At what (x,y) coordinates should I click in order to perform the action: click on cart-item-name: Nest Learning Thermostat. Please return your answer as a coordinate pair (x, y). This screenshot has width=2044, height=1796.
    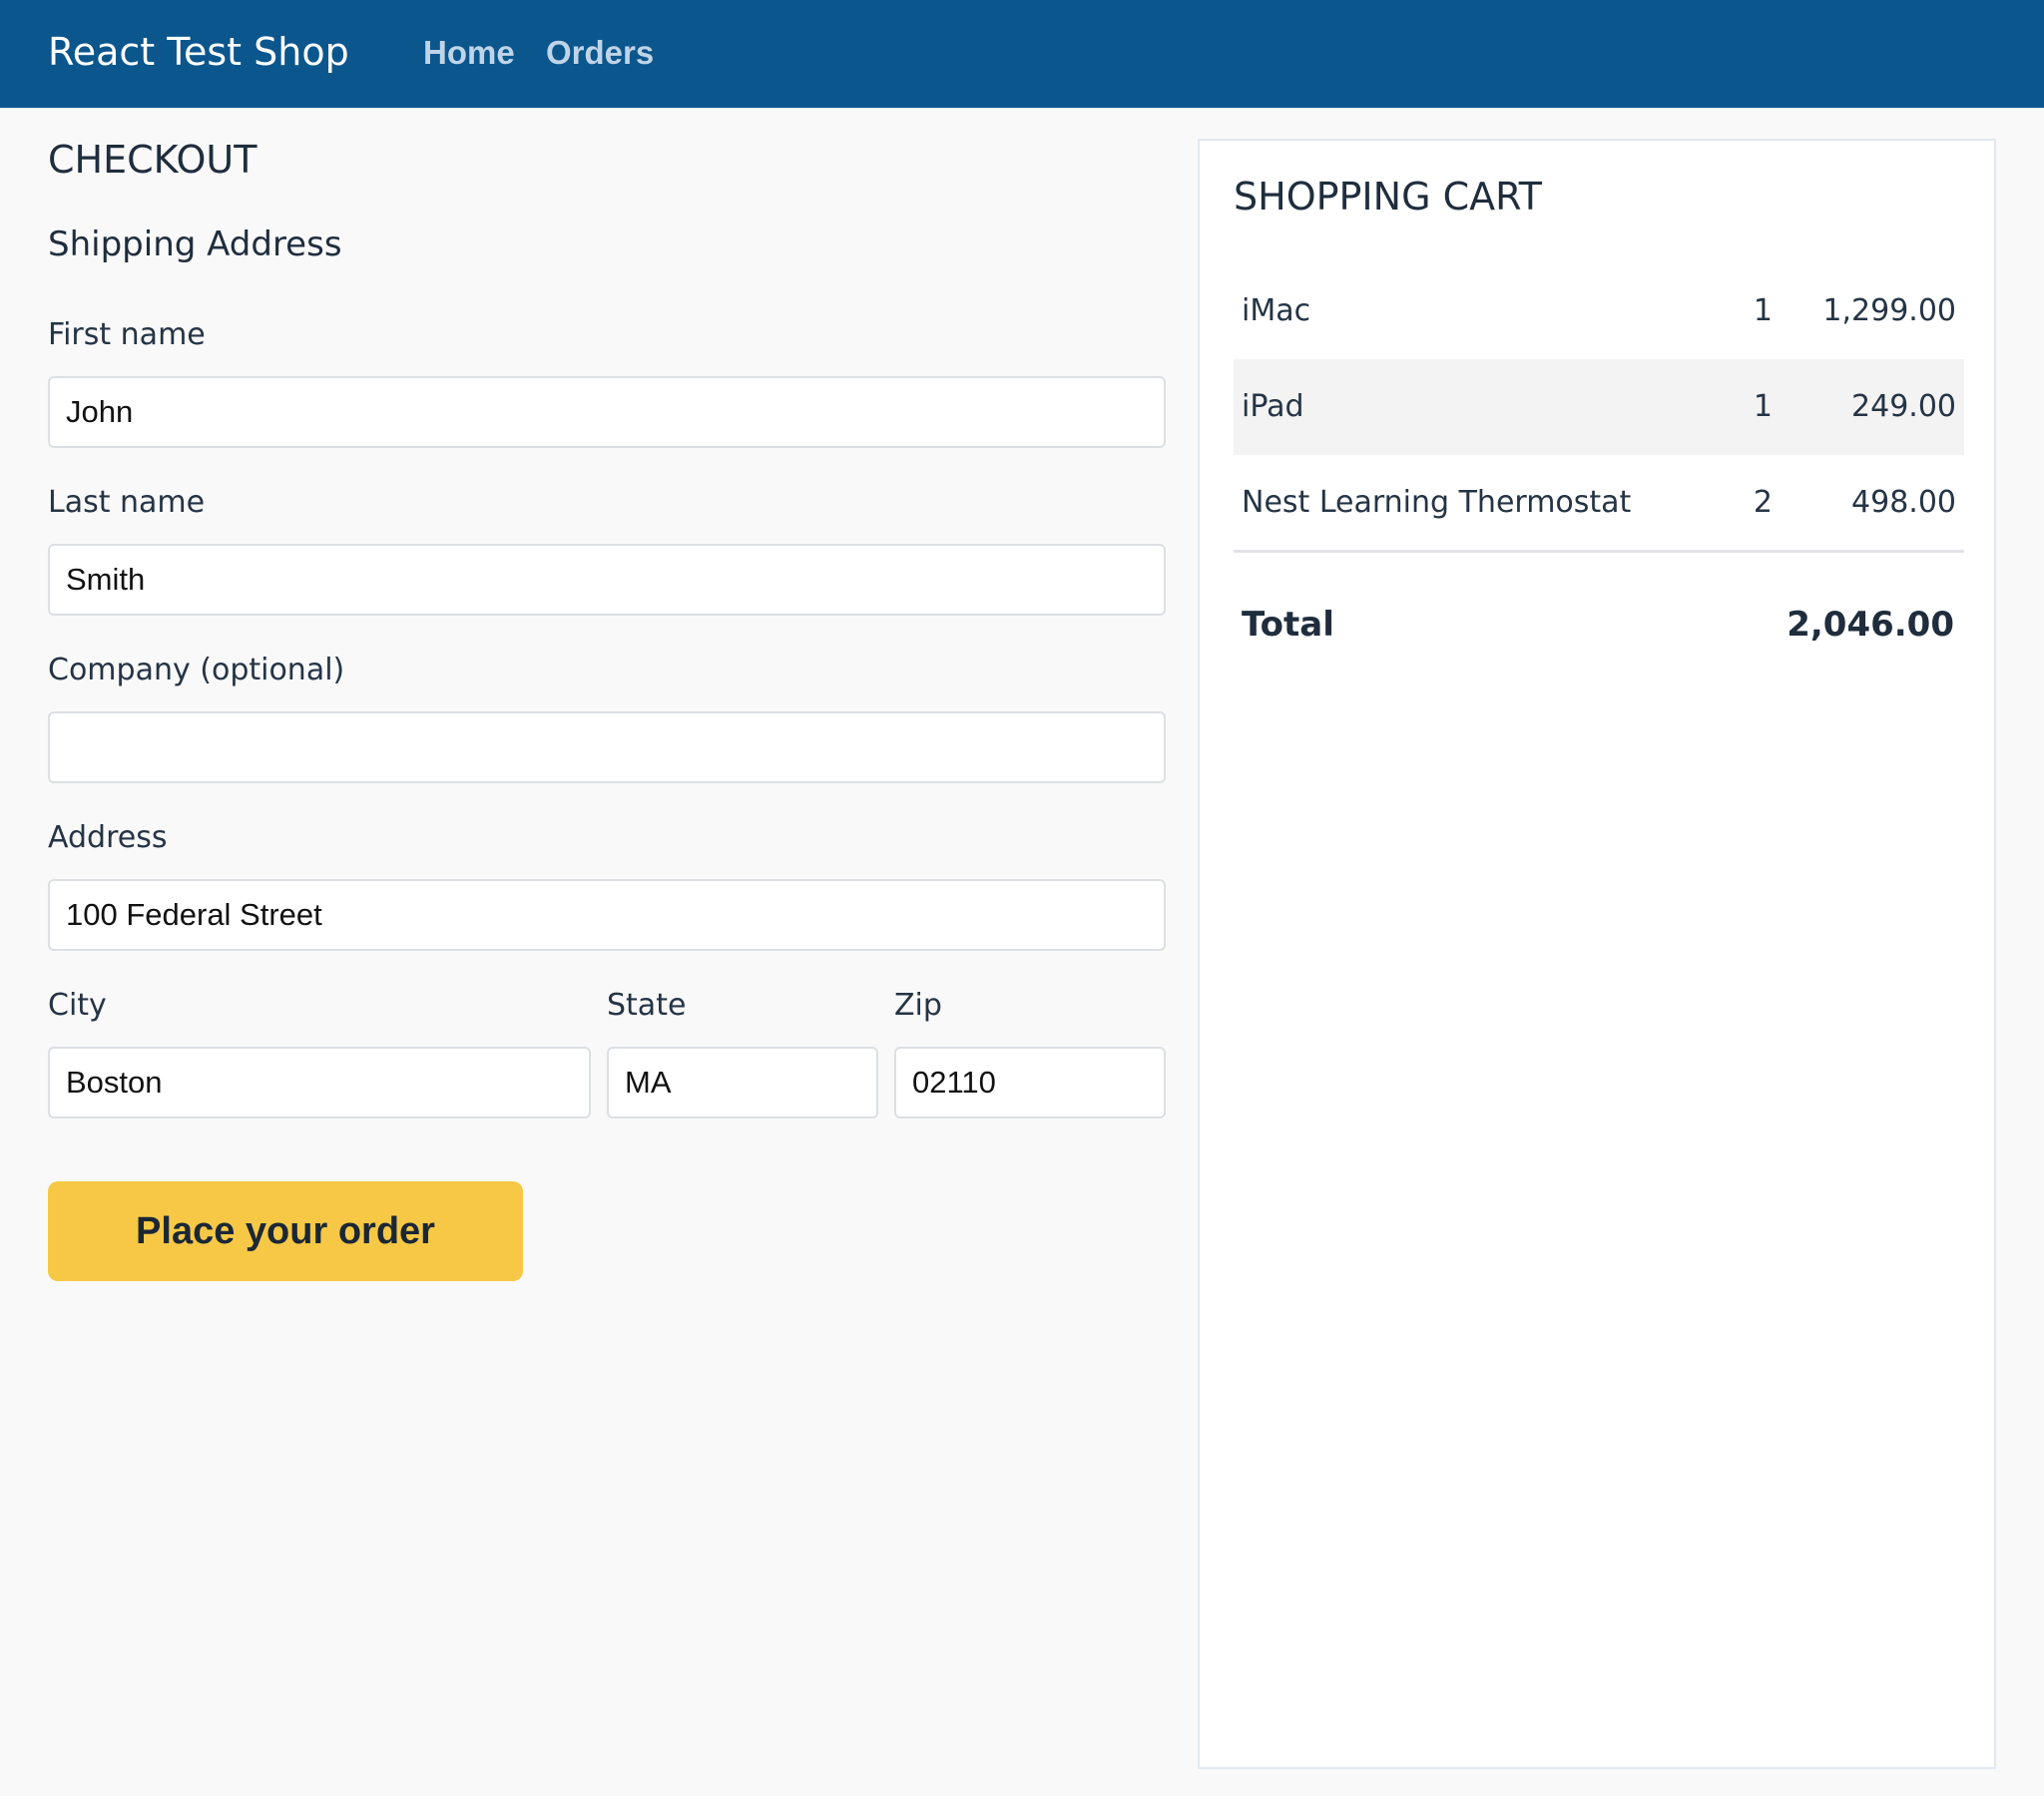
    Looking at the image, I should click on (1437, 502).